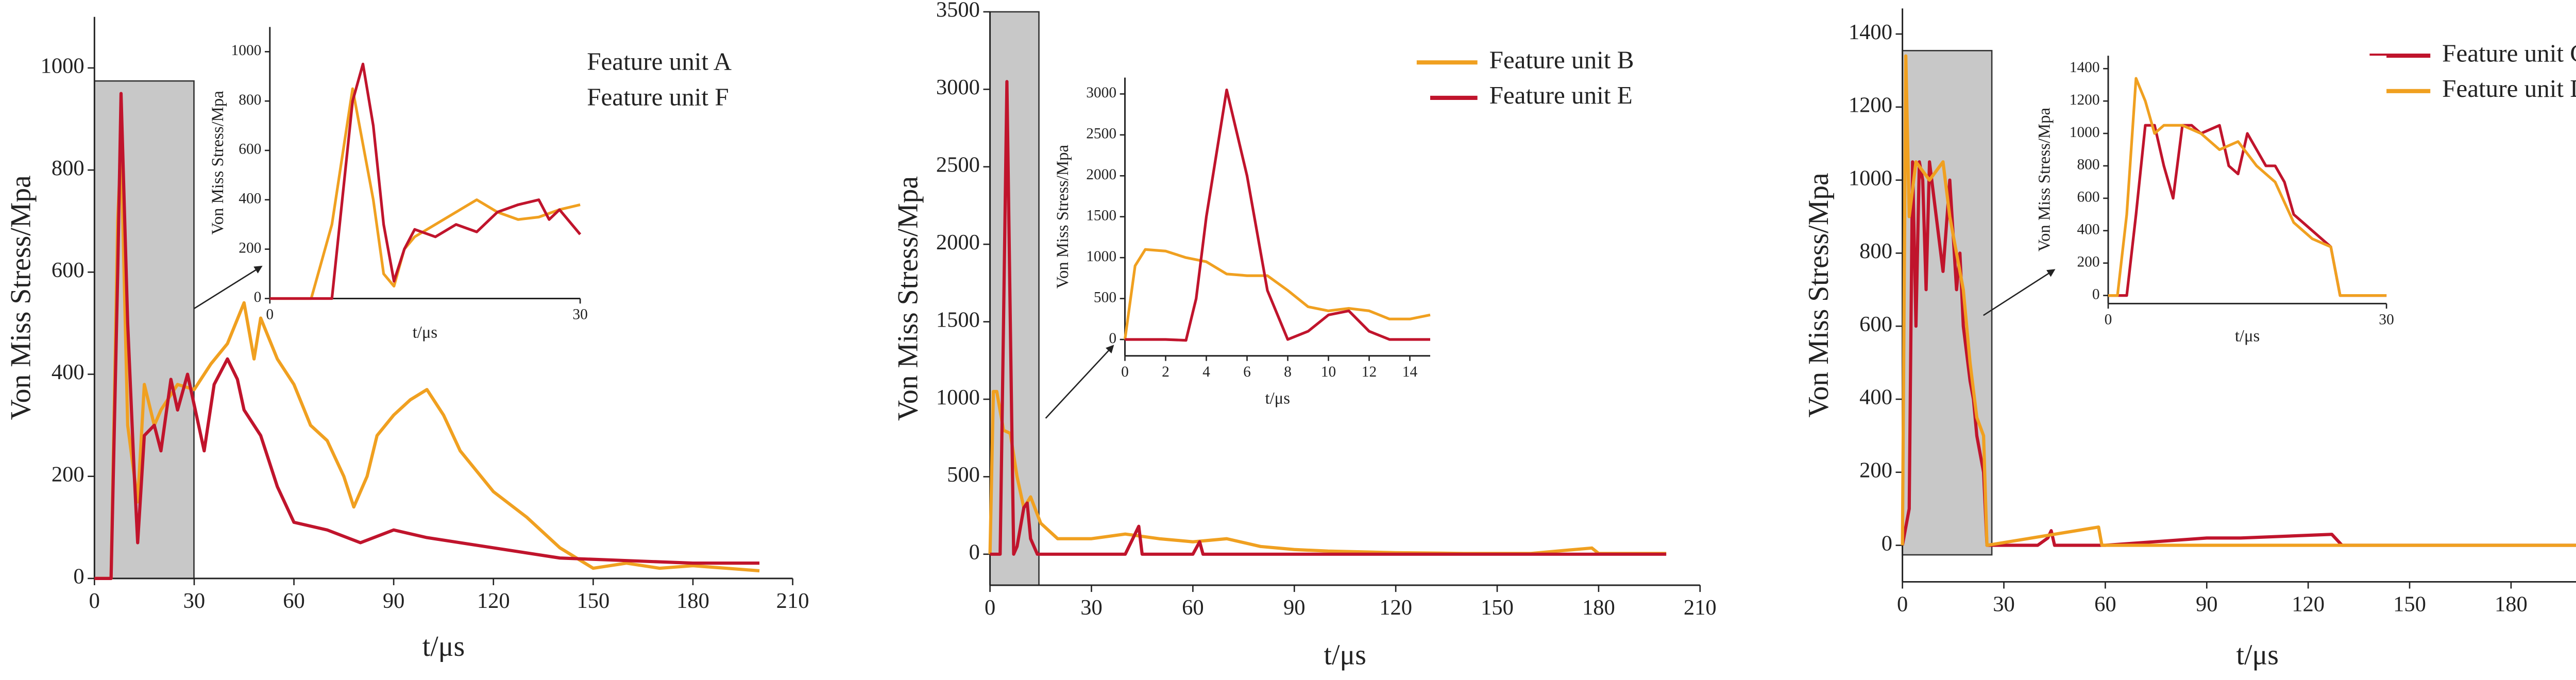 This screenshot has width=2576, height=680. I want to click on y-tick-label: 2500, so click(958, 165).